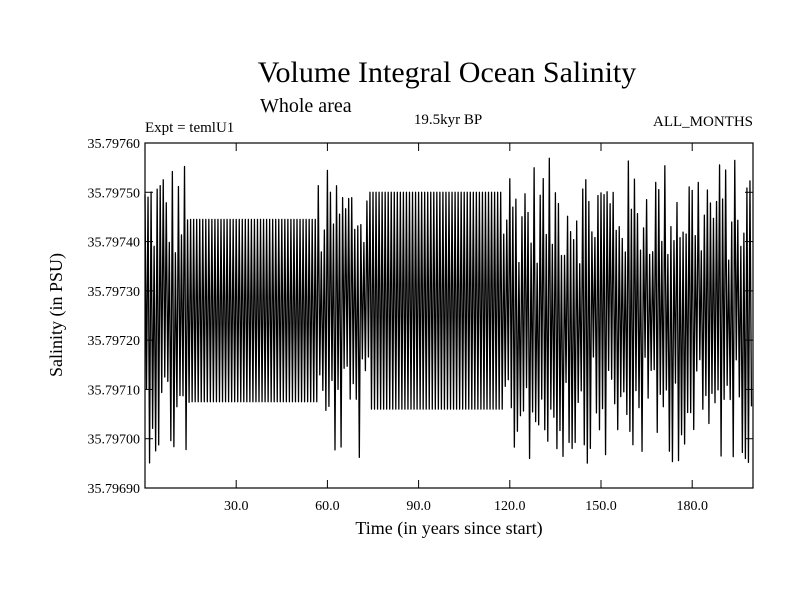 Image resolution: width=800 pixels, height=600 pixels. Describe the element at coordinates (327, 506) in the screenshot. I see `x-tick-label: 60.0` at that location.